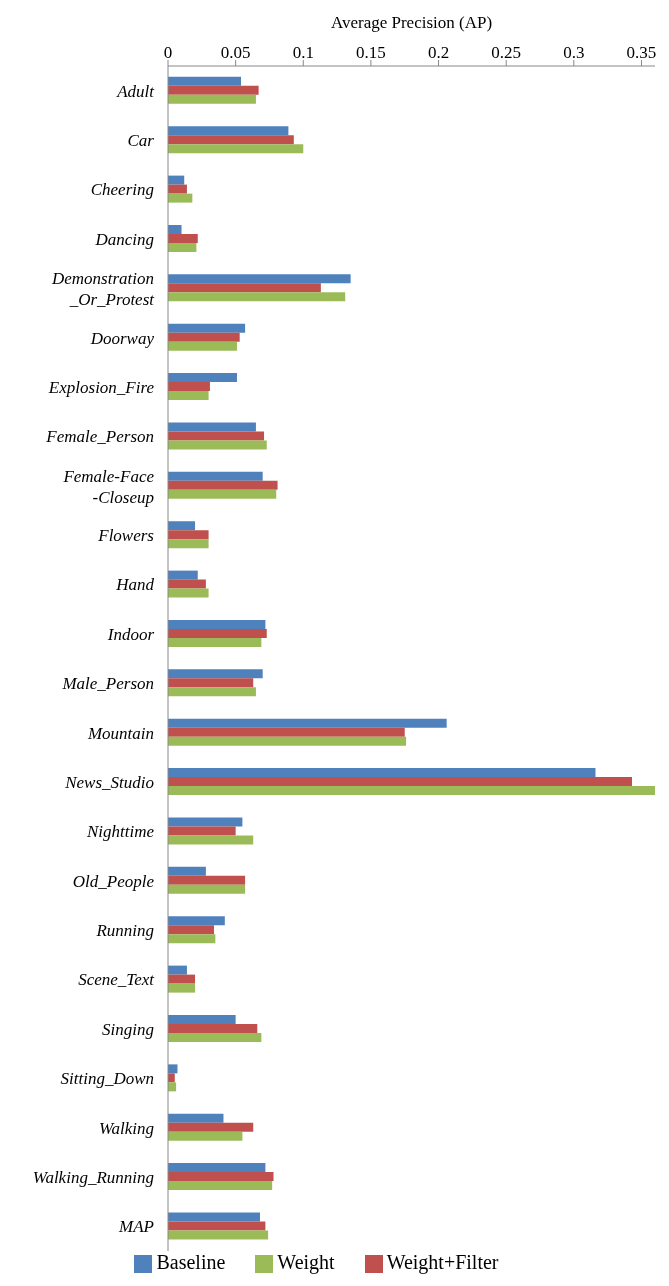  What do you see at coordinates (107, 1079) in the screenshot?
I see `y-tick-label: Sitting_Down` at bounding box center [107, 1079].